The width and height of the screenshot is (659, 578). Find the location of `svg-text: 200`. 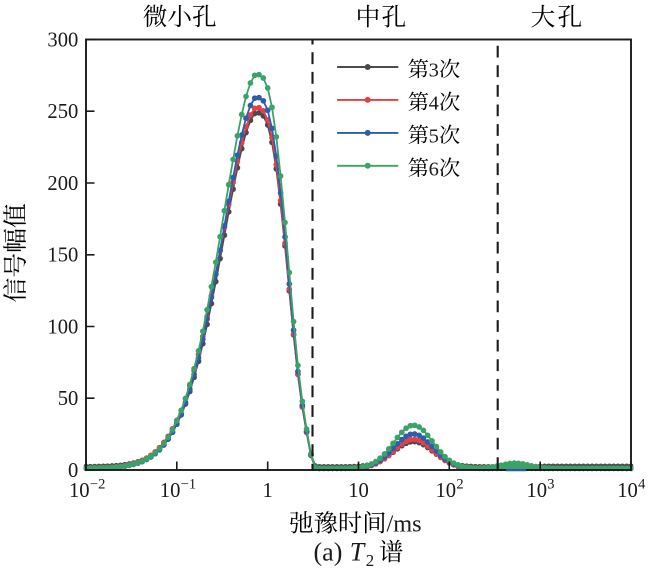

svg-text: 200 is located at coordinates (62, 184).